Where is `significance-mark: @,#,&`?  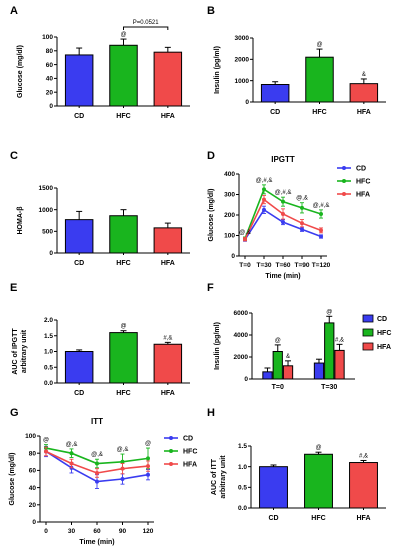 significance-mark: @,#,& is located at coordinates (264, 181).